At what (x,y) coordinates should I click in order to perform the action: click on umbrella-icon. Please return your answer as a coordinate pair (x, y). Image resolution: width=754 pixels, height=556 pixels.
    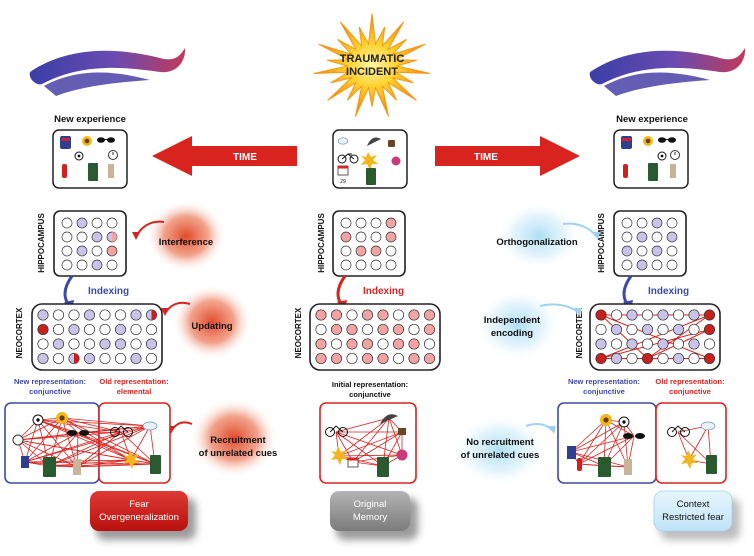
    Looking at the image, I should click on (374, 141).